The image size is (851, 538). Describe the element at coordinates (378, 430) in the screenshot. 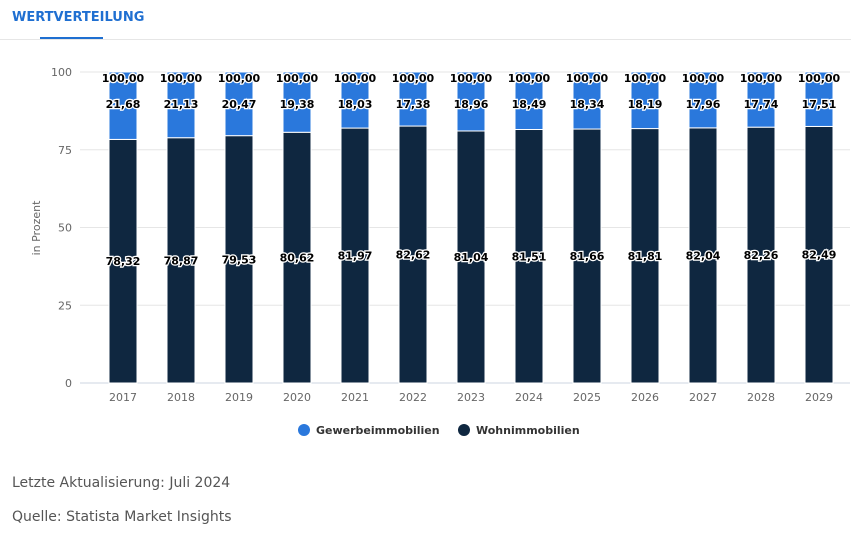

I see `legend-label: Gewerbeimmobilien` at that location.